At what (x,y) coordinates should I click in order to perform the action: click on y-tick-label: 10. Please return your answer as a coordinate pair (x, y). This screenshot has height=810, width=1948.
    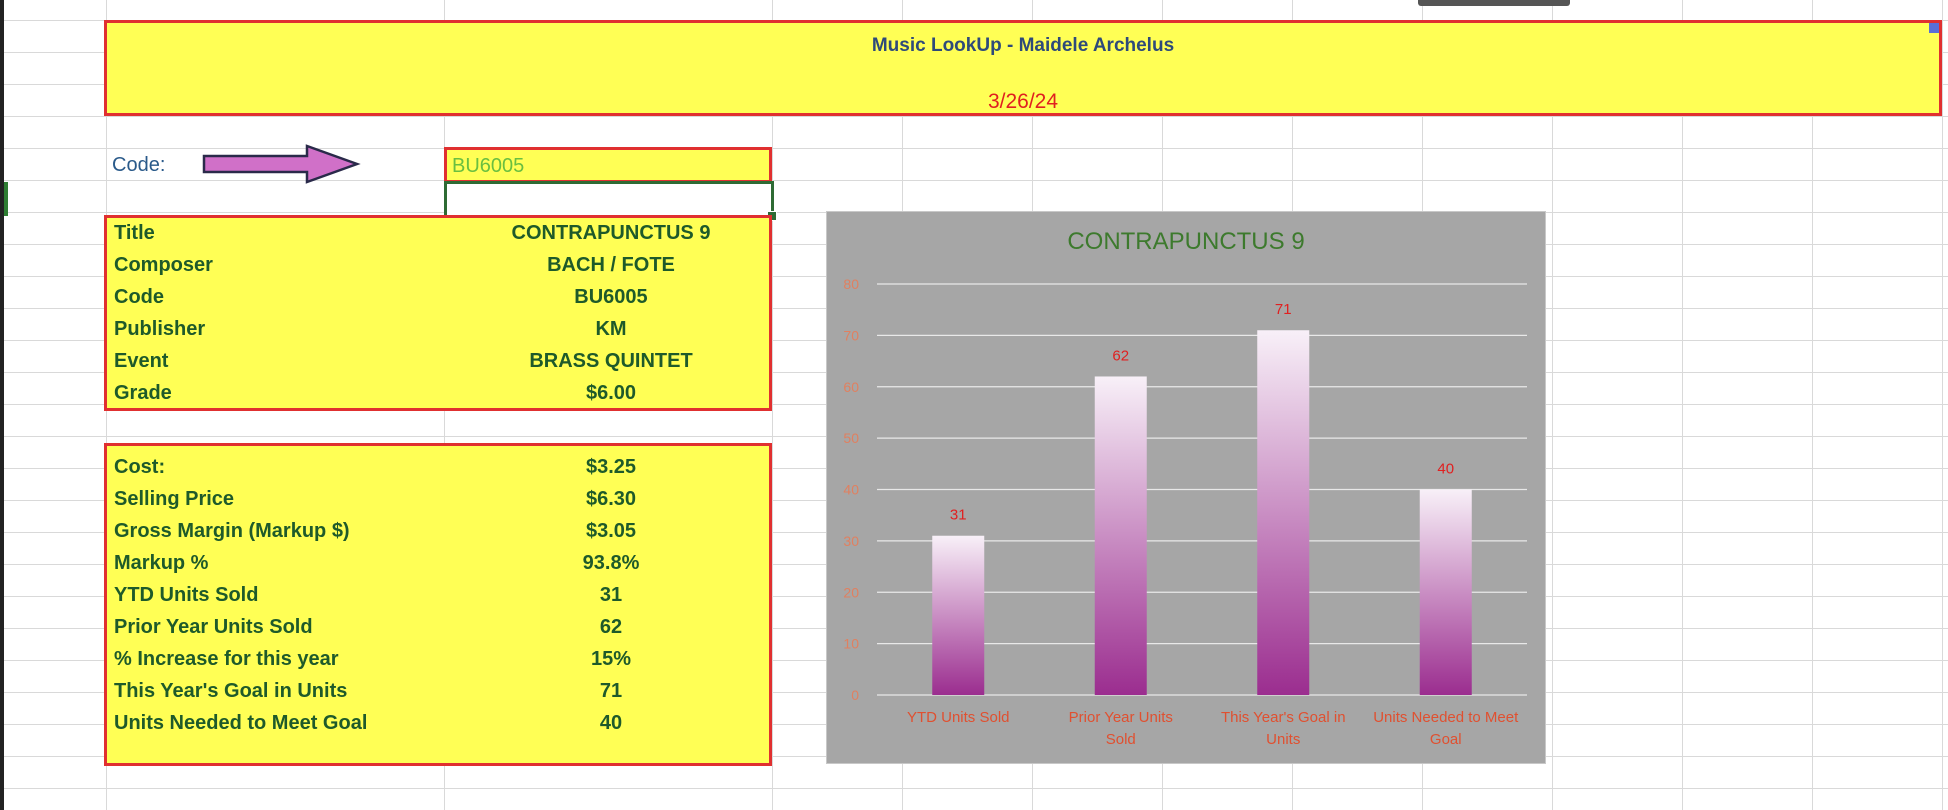
    Looking at the image, I should click on (851, 644).